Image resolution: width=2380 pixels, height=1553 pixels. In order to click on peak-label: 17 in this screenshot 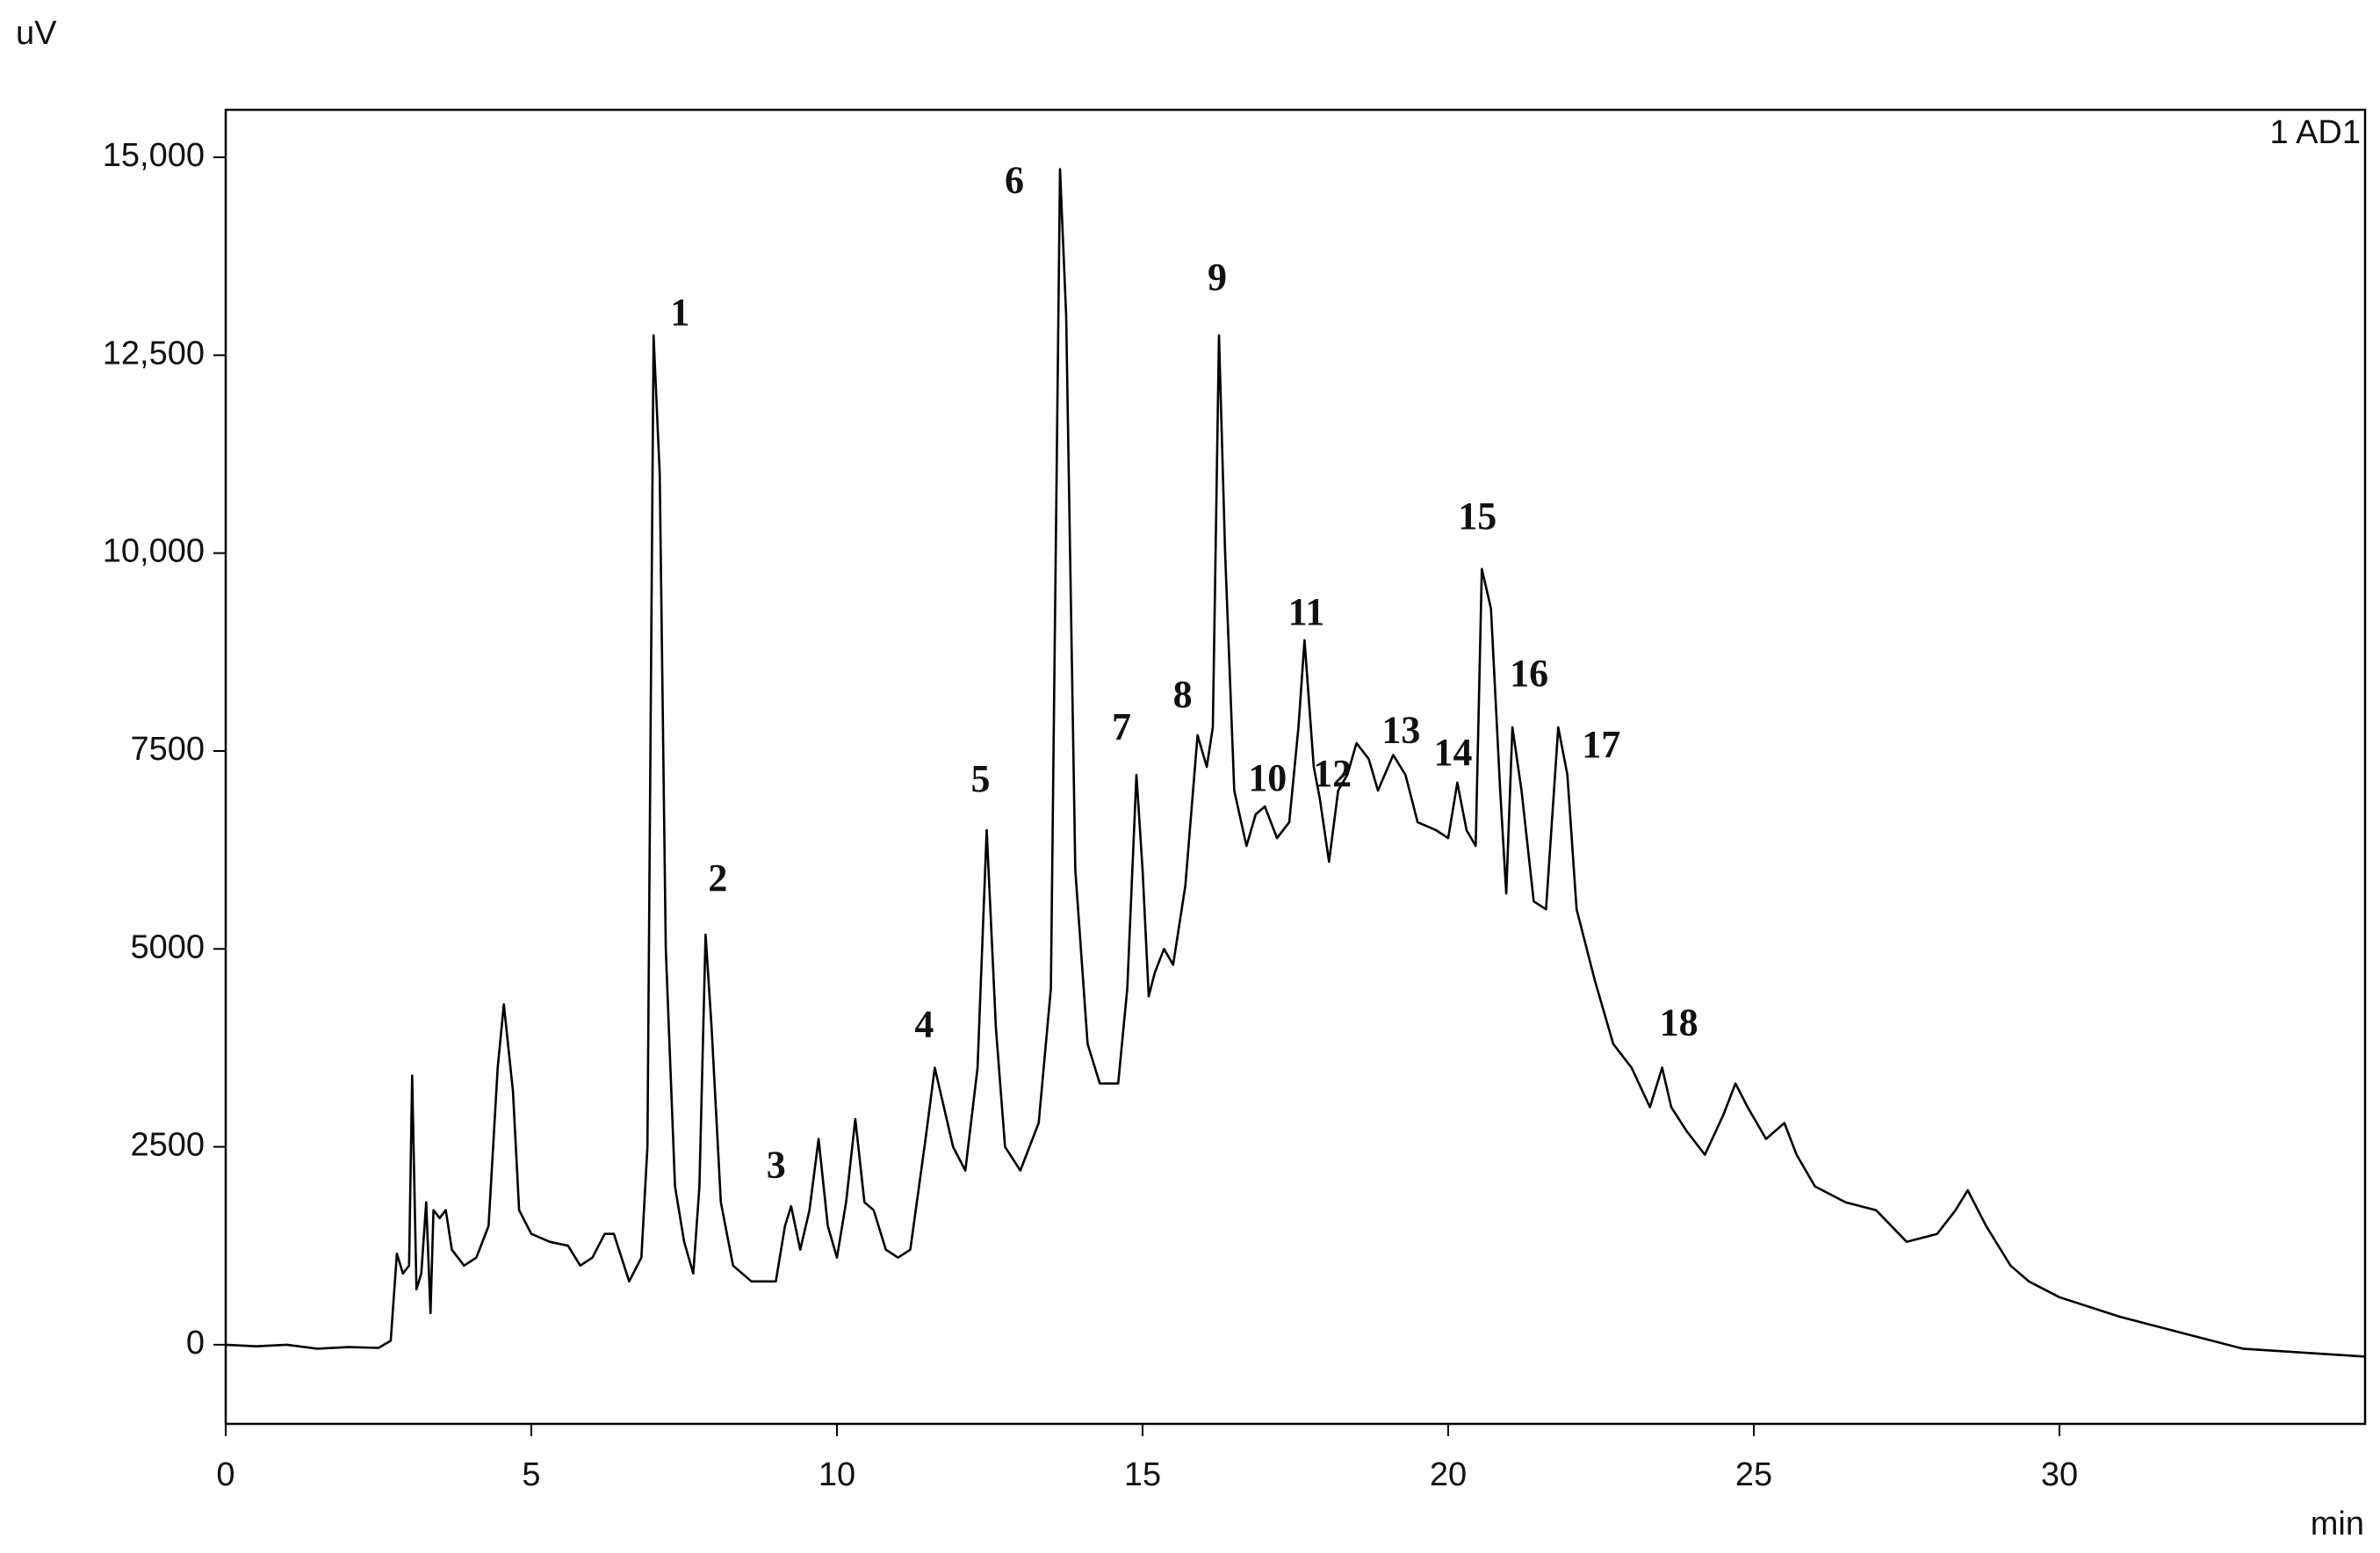, I will do `click(1601, 744)`.